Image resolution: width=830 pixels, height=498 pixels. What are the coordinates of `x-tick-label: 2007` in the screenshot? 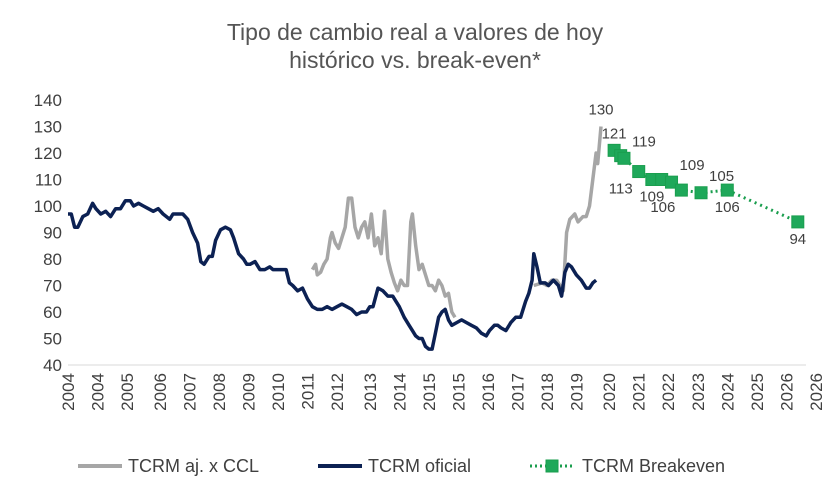 It's located at (189, 392).